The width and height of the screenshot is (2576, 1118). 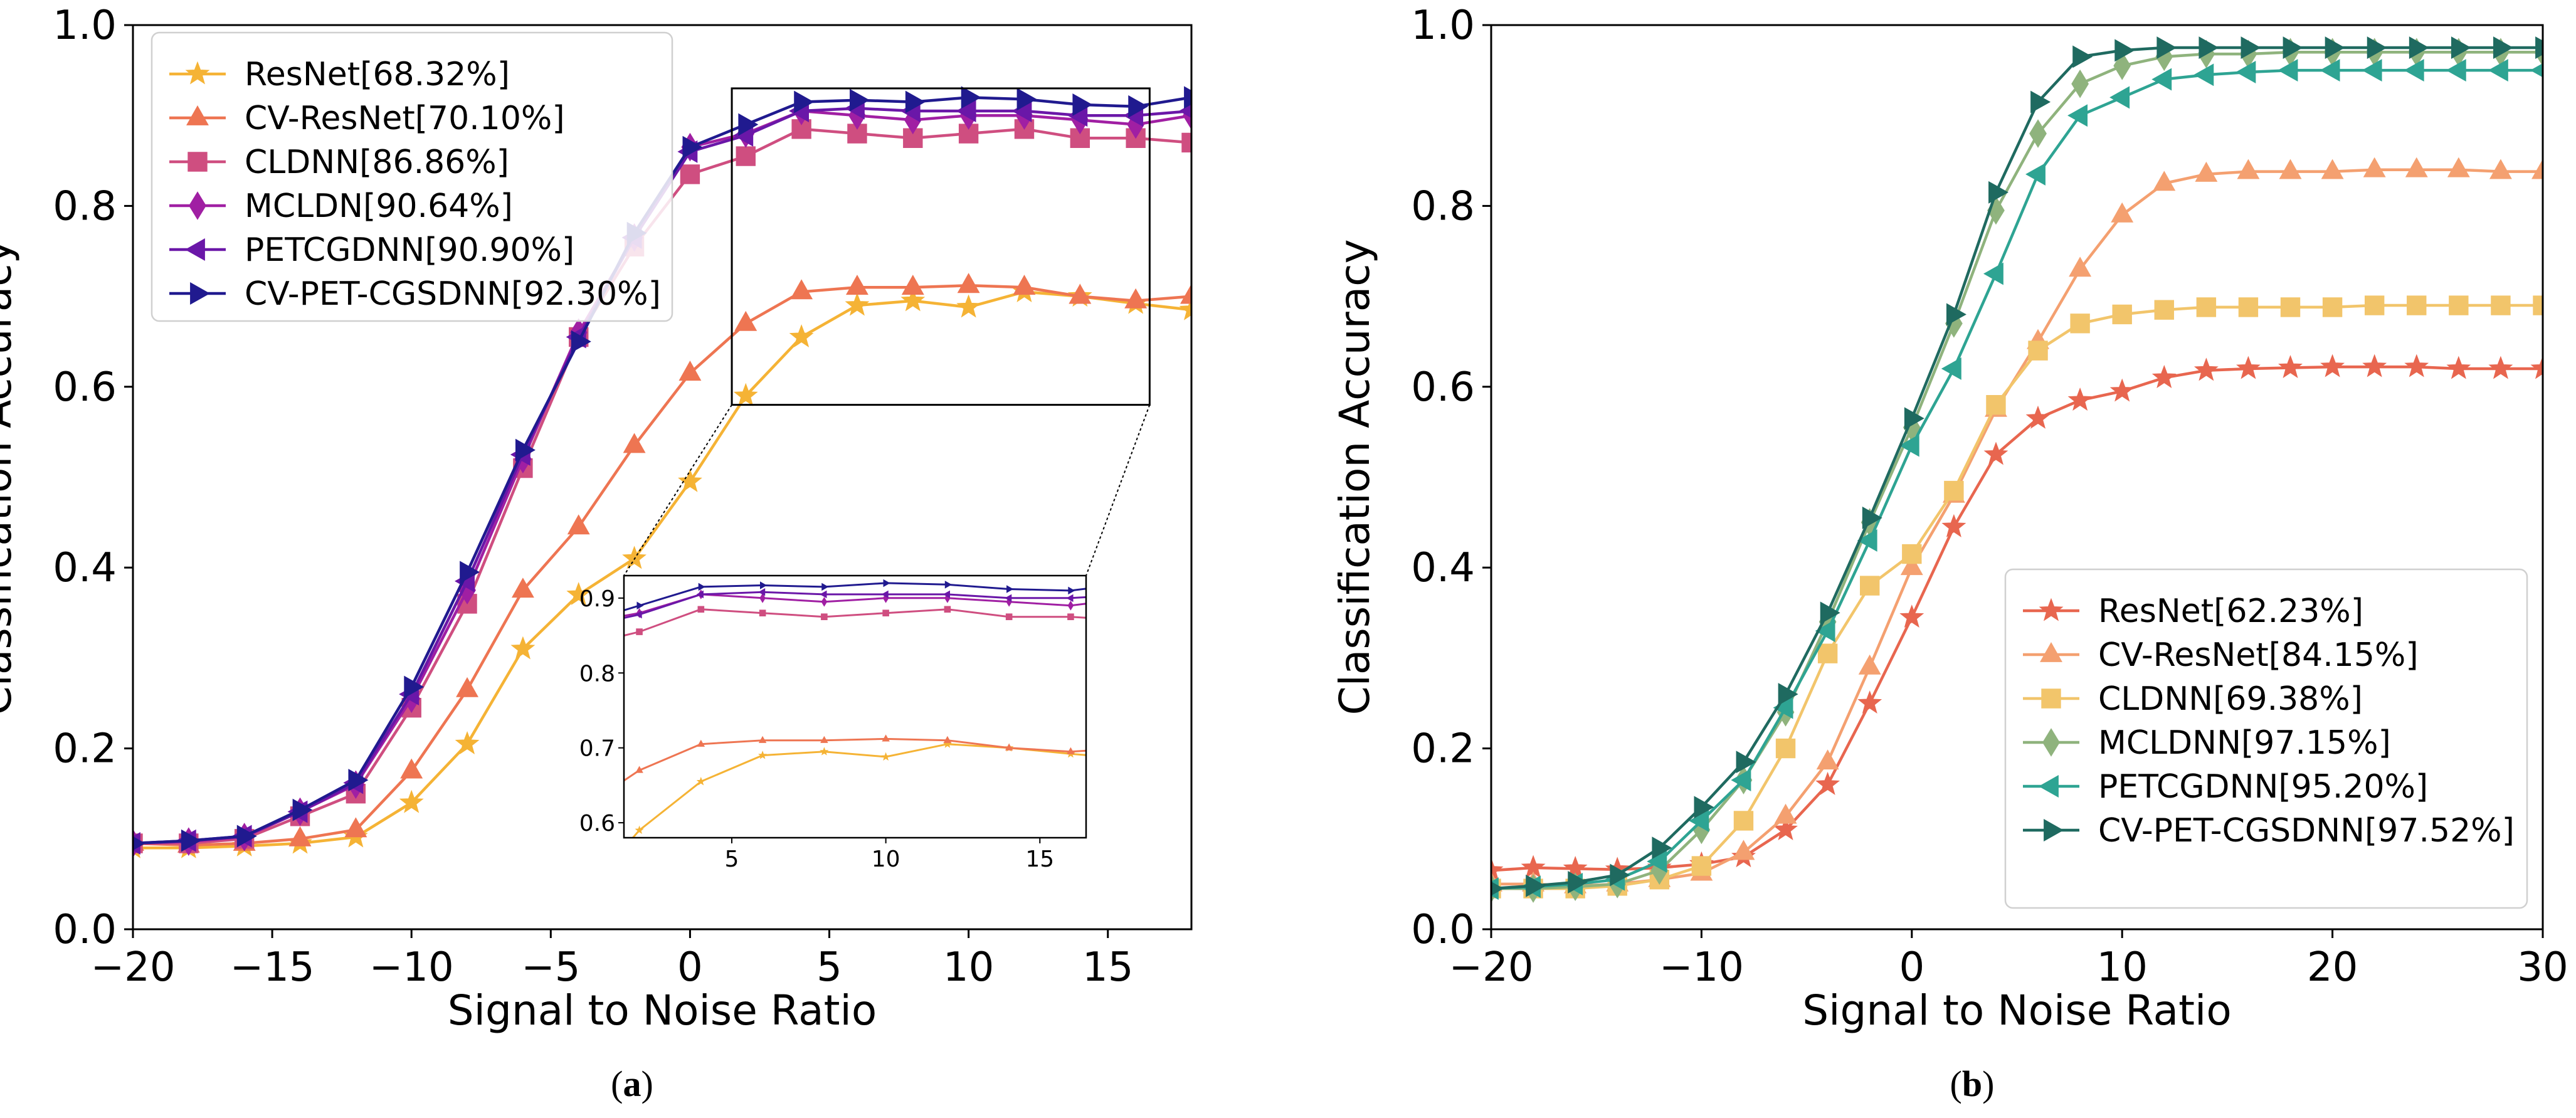 I want to click on x-tick-label: 0, so click(x=1911, y=968).